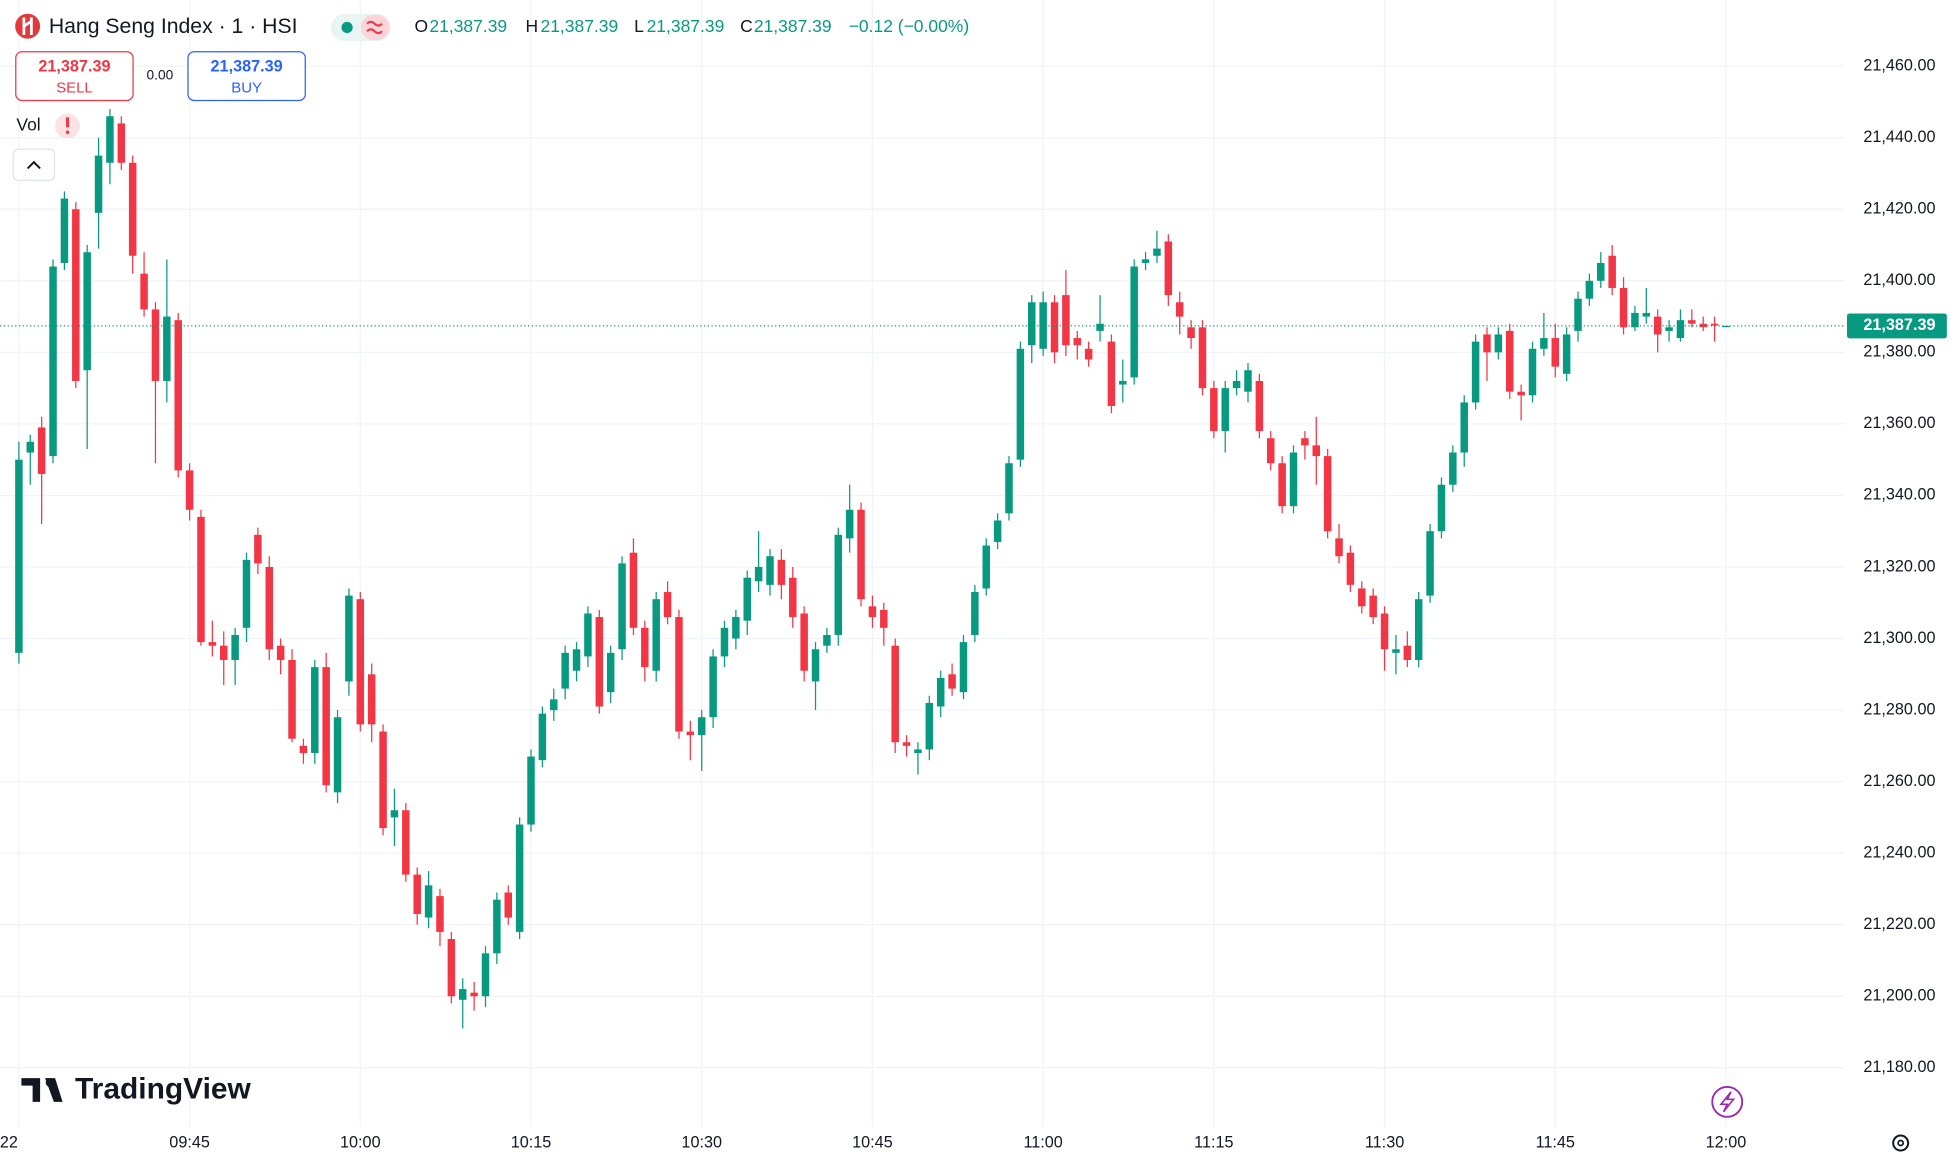 This screenshot has height=1168, width=1957. Describe the element at coordinates (375, 27) in the screenshot. I see `delay-badge` at that location.